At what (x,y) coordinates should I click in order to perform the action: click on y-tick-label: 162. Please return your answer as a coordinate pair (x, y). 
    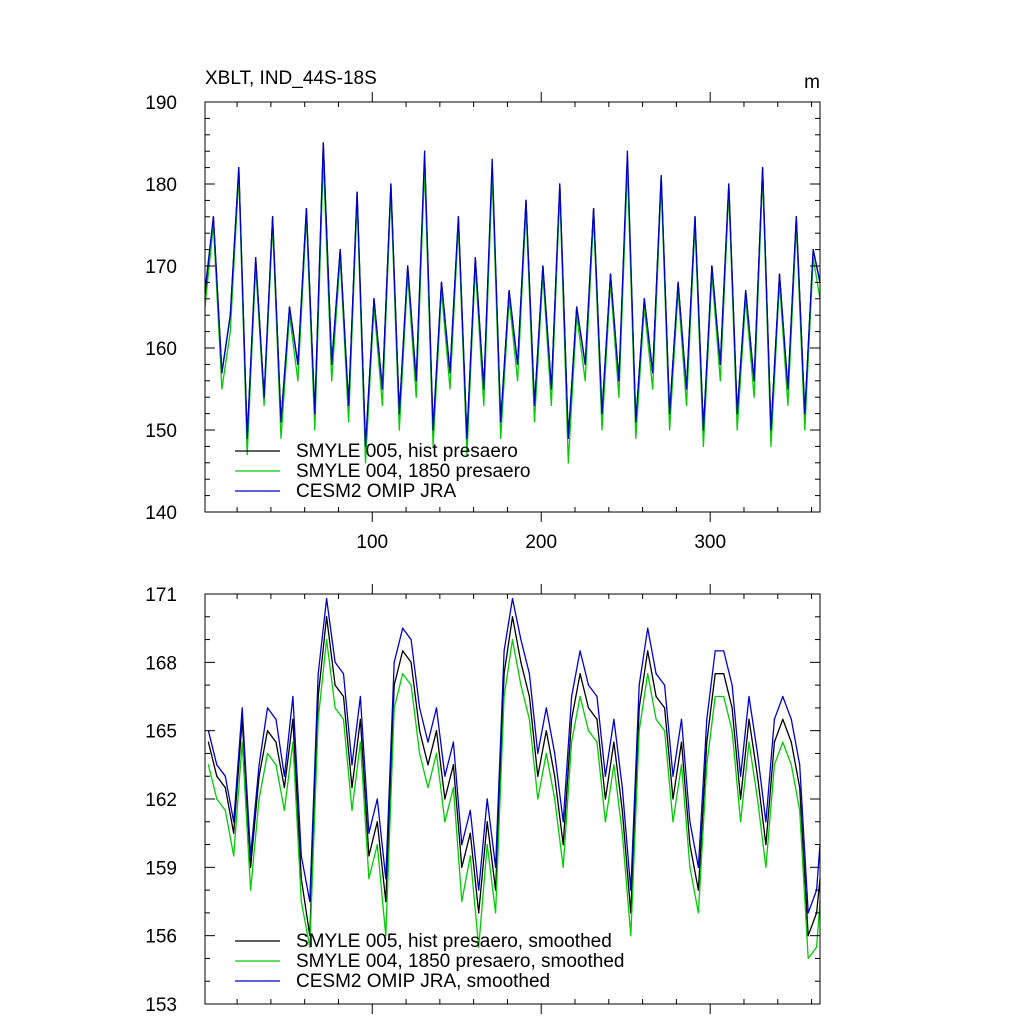
    Looking at the image, I should click on (161, 800).